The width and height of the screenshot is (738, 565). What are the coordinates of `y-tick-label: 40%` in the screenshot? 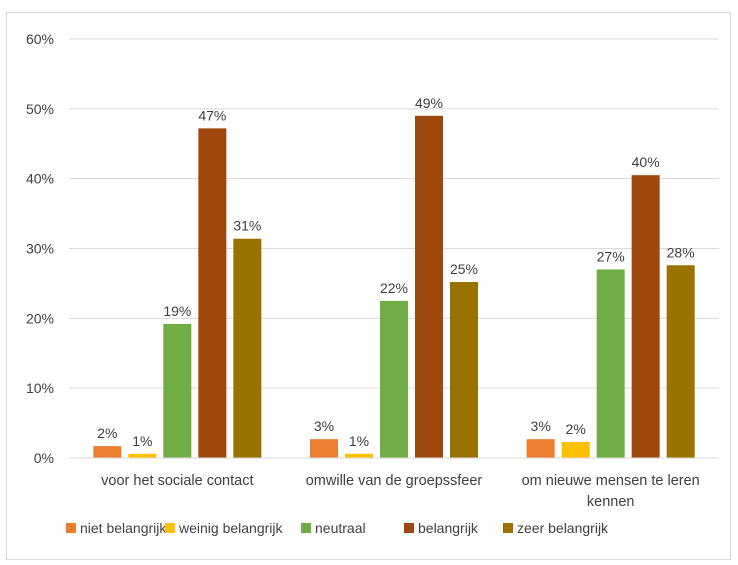 It's located at (40, 179).